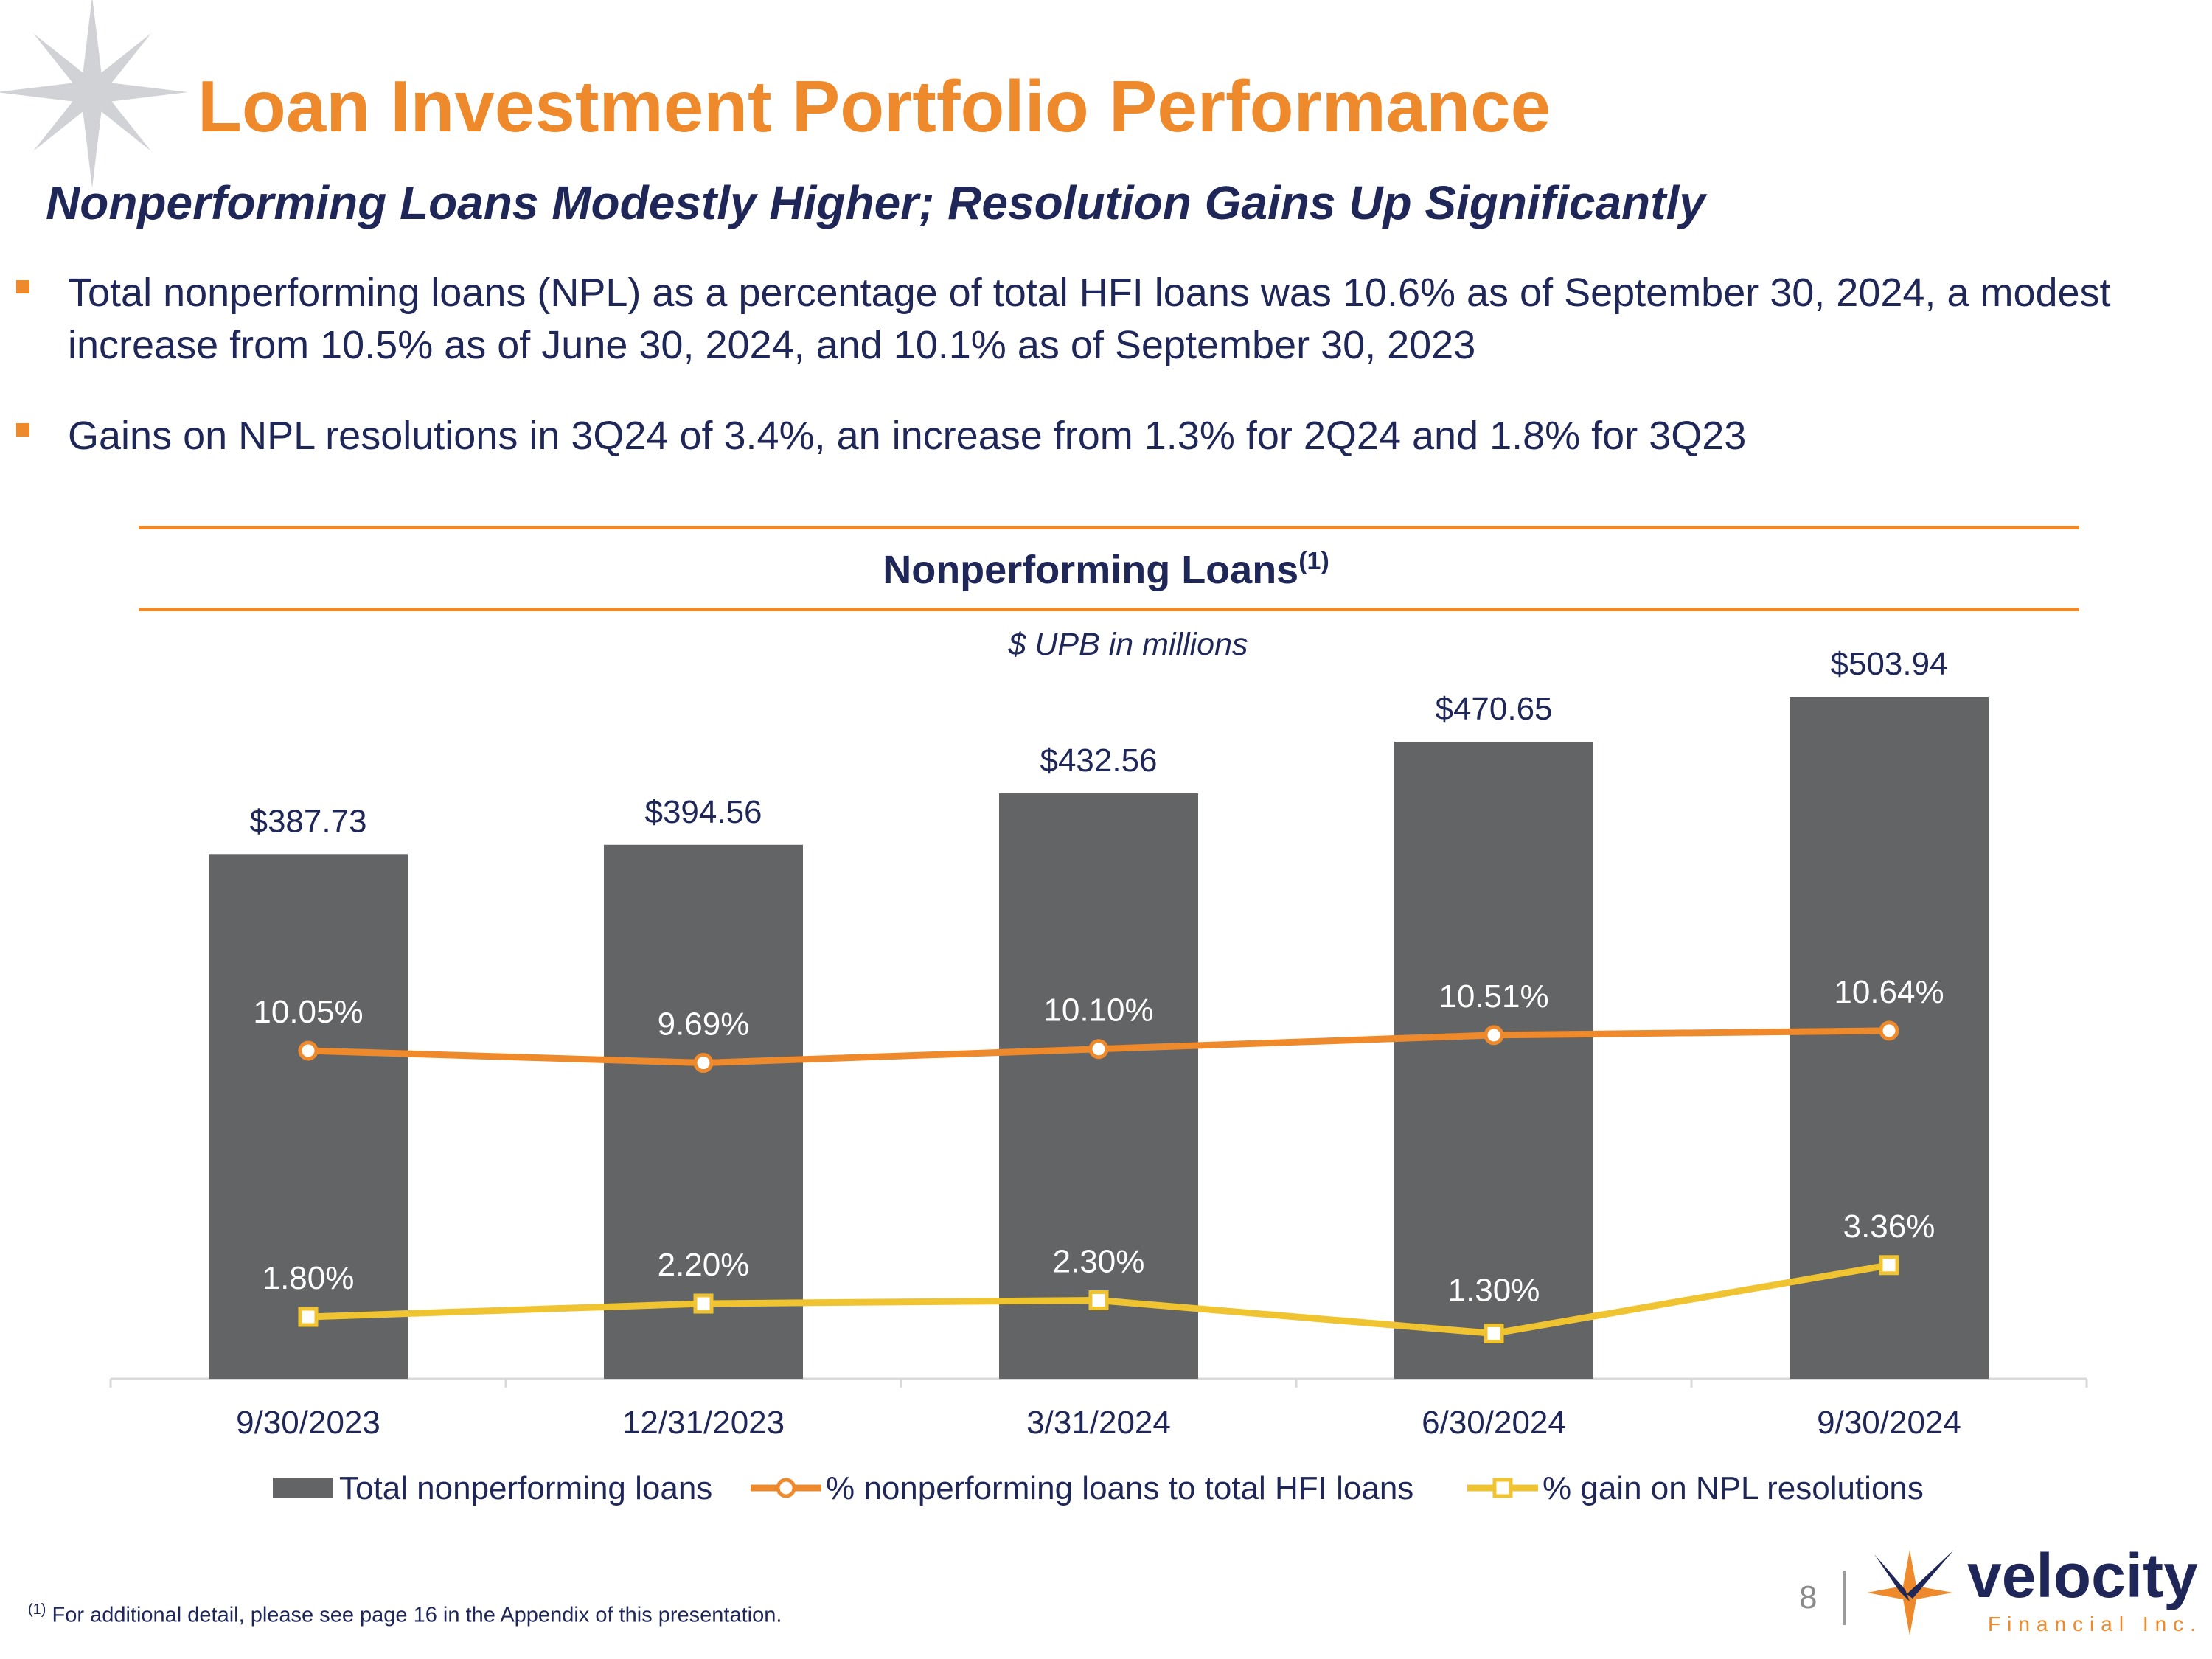 The image size is (2212, 1659). What do you see at coordinates (1844, 1598) in the screenshot?
I see `page-divider` at bounding box center [1844, 1598].